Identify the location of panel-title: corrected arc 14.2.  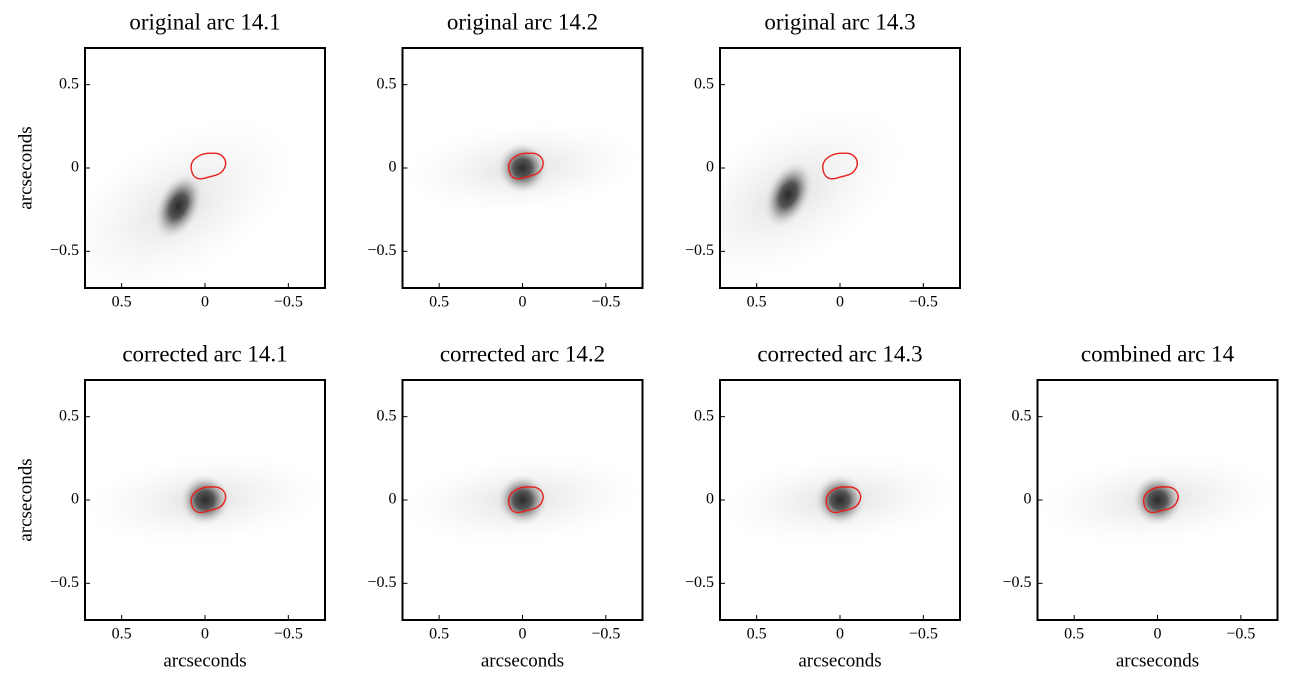
(522, 353).